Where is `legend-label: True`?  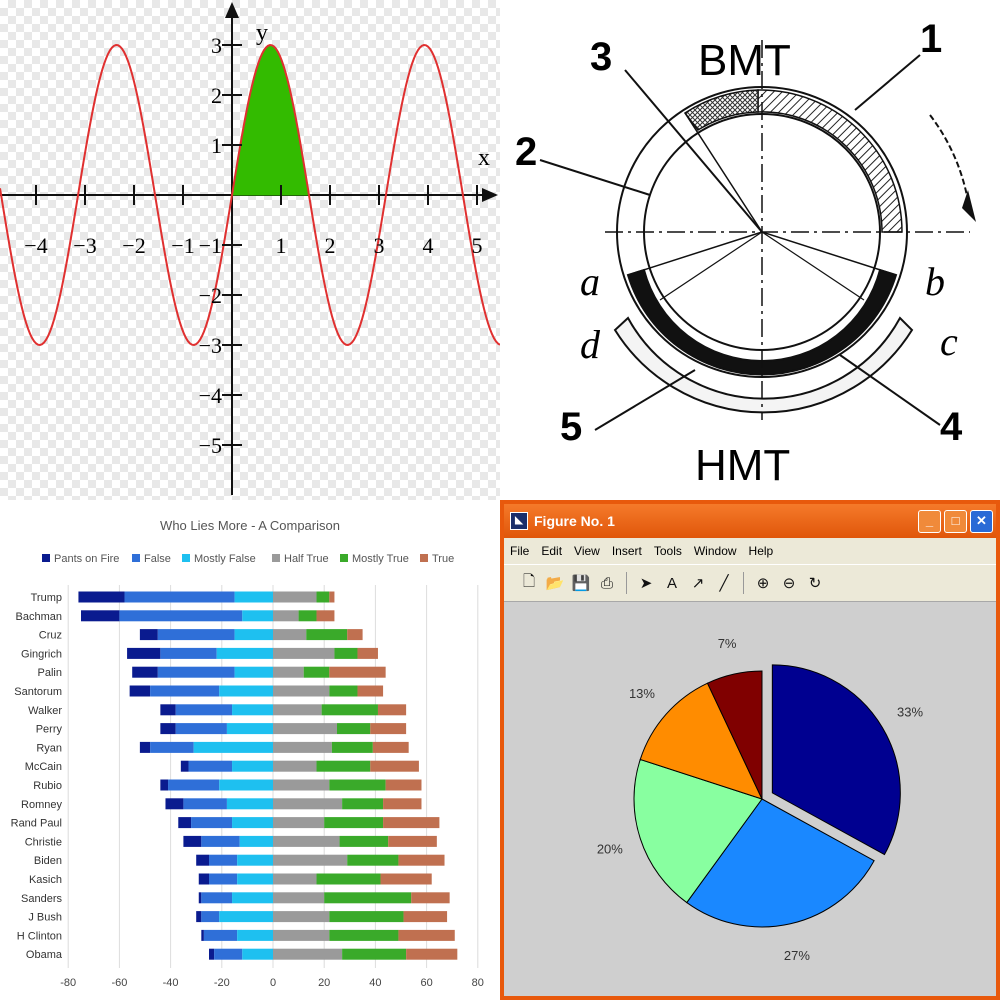
legend-label: True is located at coordinates (443, 559).